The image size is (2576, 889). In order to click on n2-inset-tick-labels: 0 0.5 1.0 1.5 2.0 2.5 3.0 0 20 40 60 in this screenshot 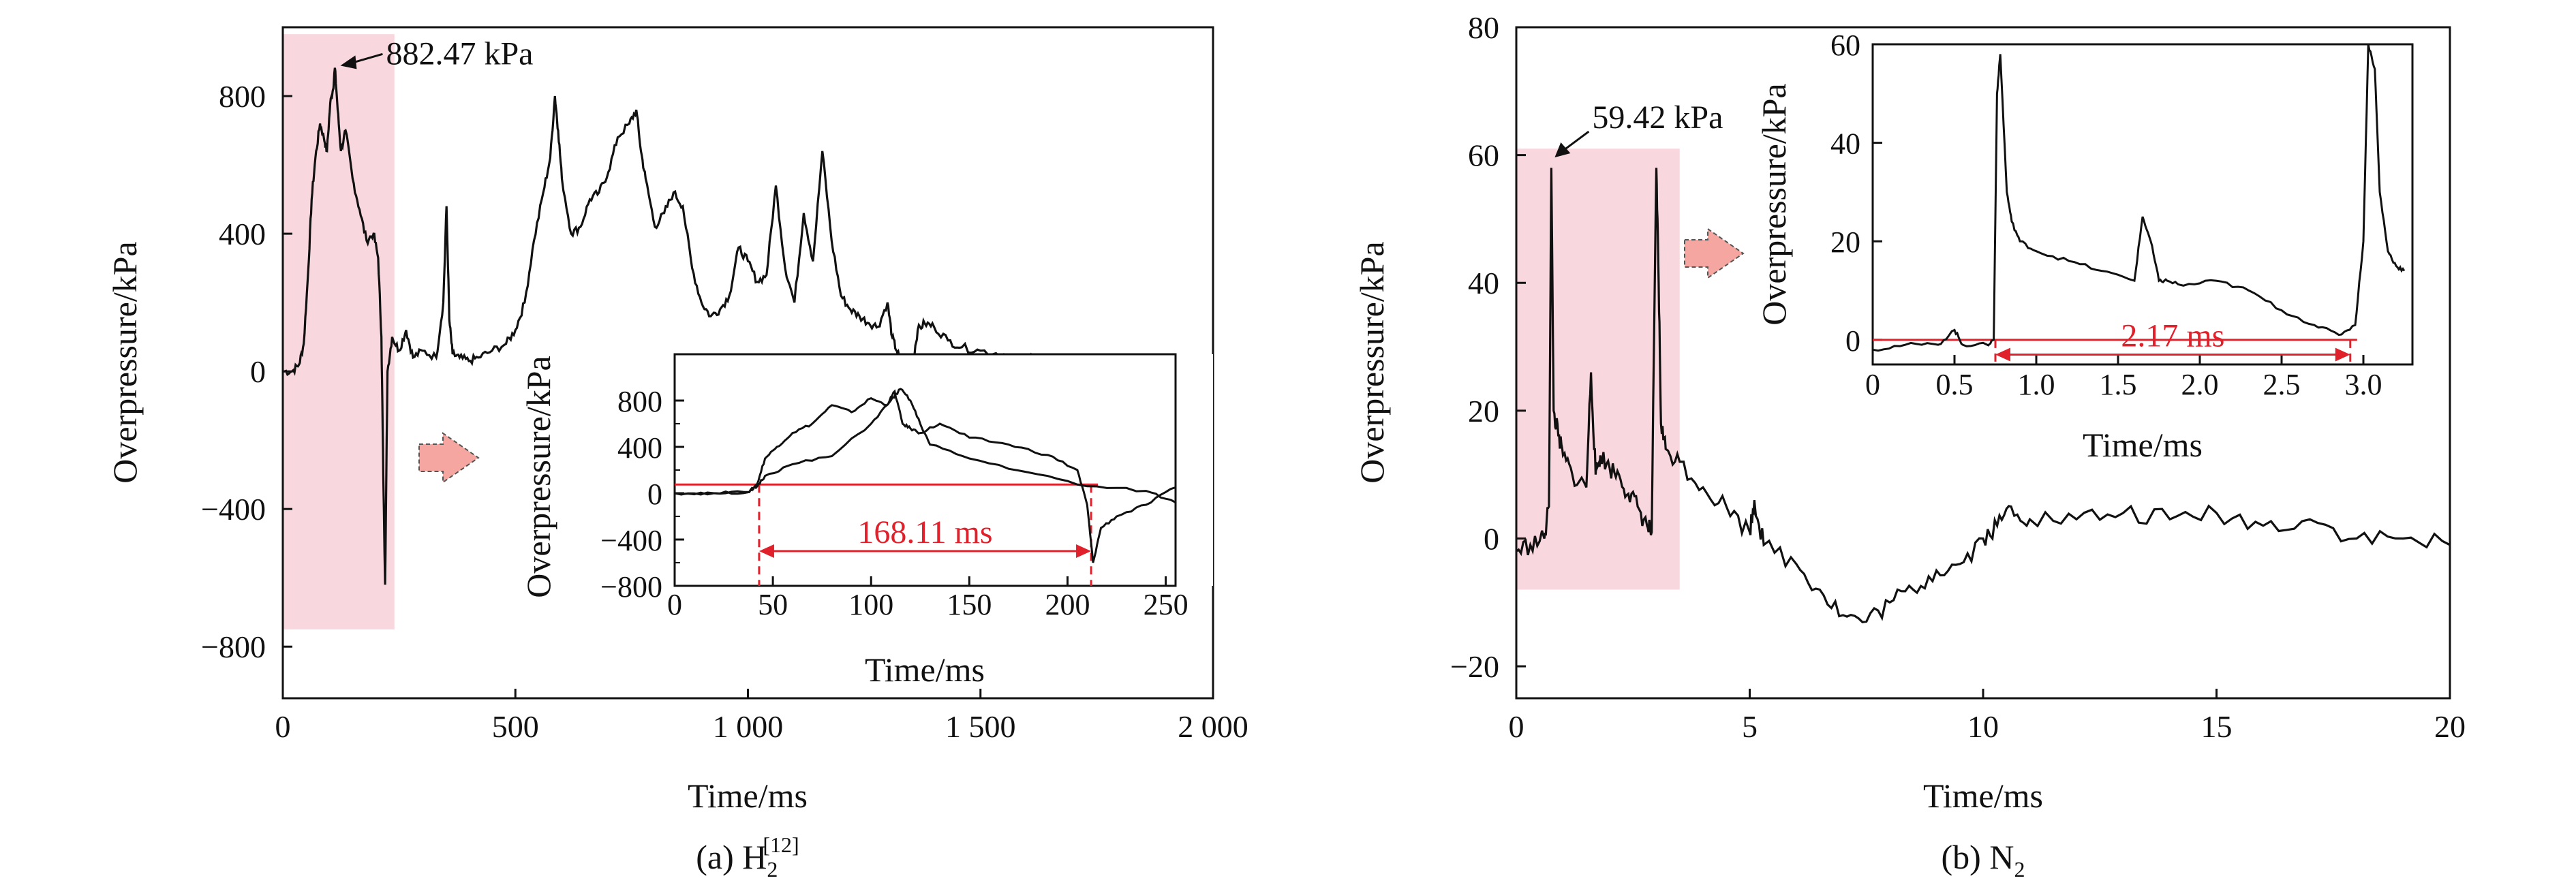, I will do `click(2106, 215)`.